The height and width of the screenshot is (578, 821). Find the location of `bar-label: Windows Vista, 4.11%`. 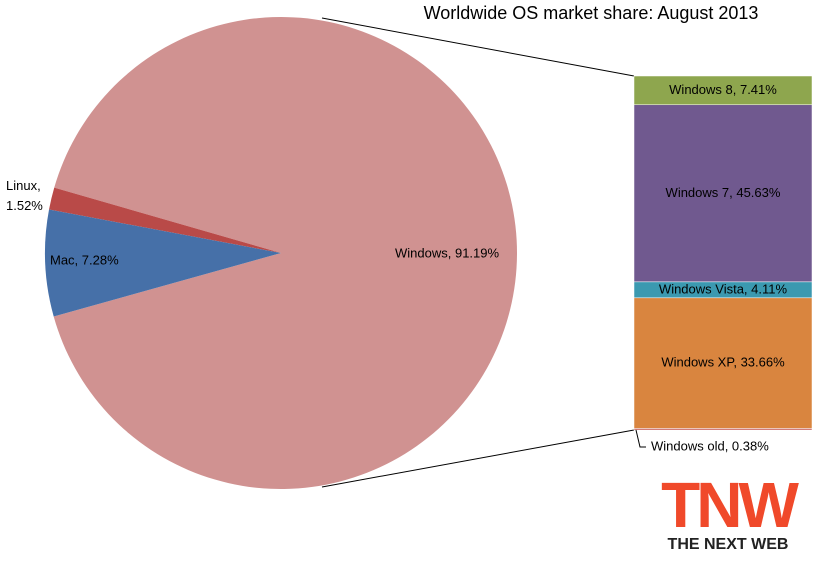

bar-label: Windows Vista, 4.11% is located at coordinates (723, 288).